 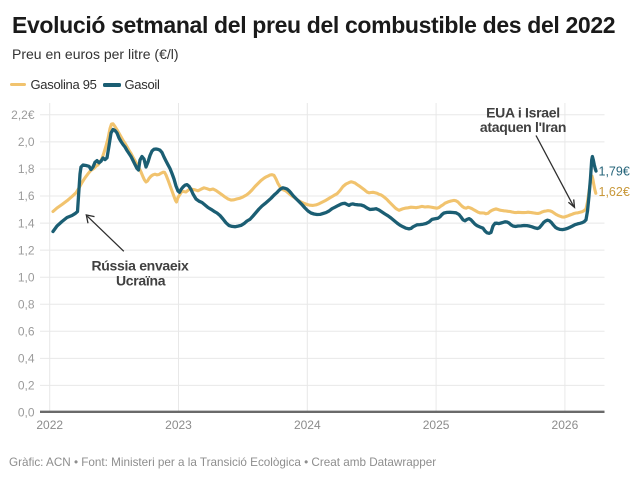 What do you see at coordinates (26, 332) in the screenshot?
I see `svg-text: 0,6` at bounding box center [26, 332].